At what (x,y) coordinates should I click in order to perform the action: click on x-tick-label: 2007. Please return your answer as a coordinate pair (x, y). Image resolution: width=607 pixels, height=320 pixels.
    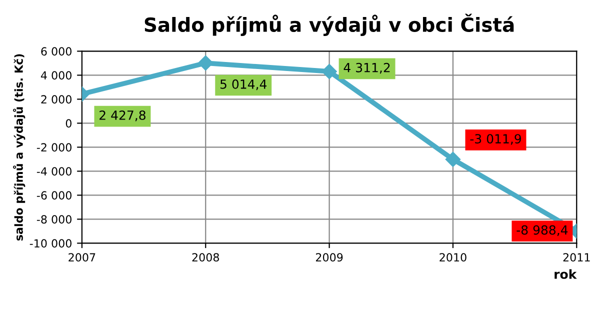
    Looking at the image, I should click on (82, 257).